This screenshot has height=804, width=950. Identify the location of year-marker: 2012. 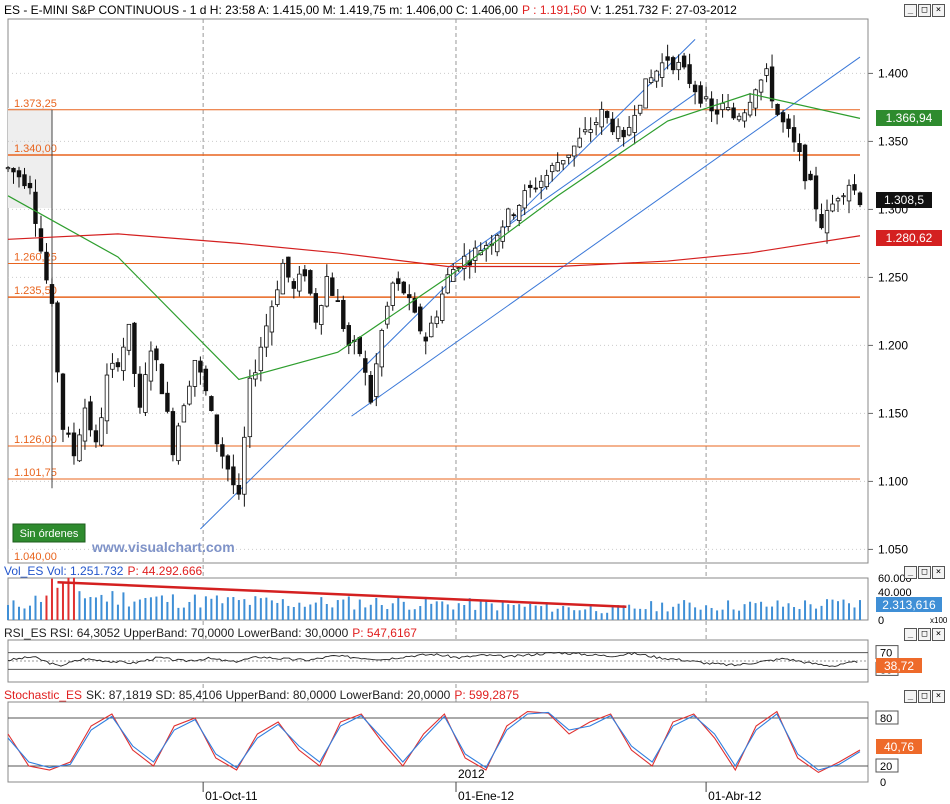
(471, 774).